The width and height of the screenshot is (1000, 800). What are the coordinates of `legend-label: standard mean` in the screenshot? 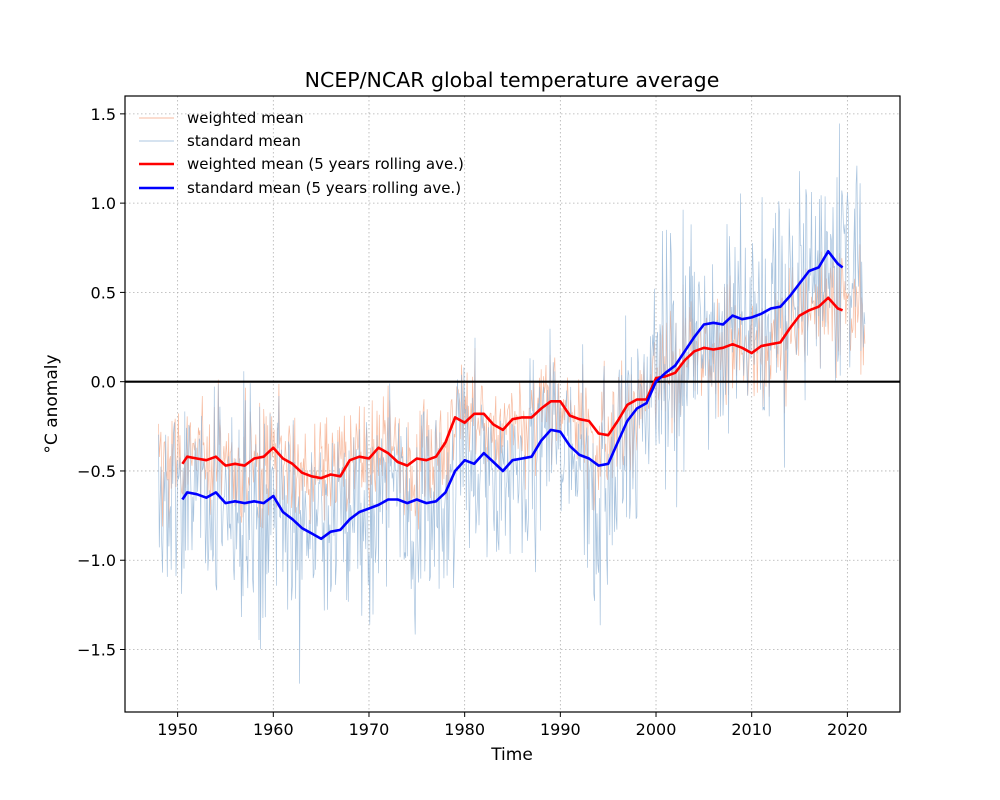 It's located at (244, 141).